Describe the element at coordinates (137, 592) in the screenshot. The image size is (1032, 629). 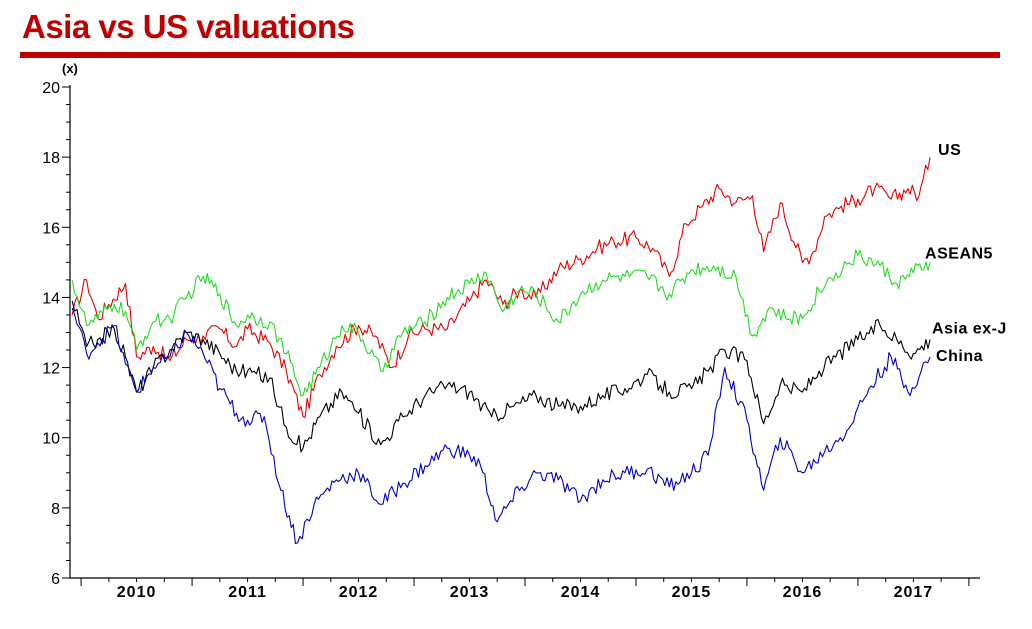
I see `x-tick-label: 2010` at that location.